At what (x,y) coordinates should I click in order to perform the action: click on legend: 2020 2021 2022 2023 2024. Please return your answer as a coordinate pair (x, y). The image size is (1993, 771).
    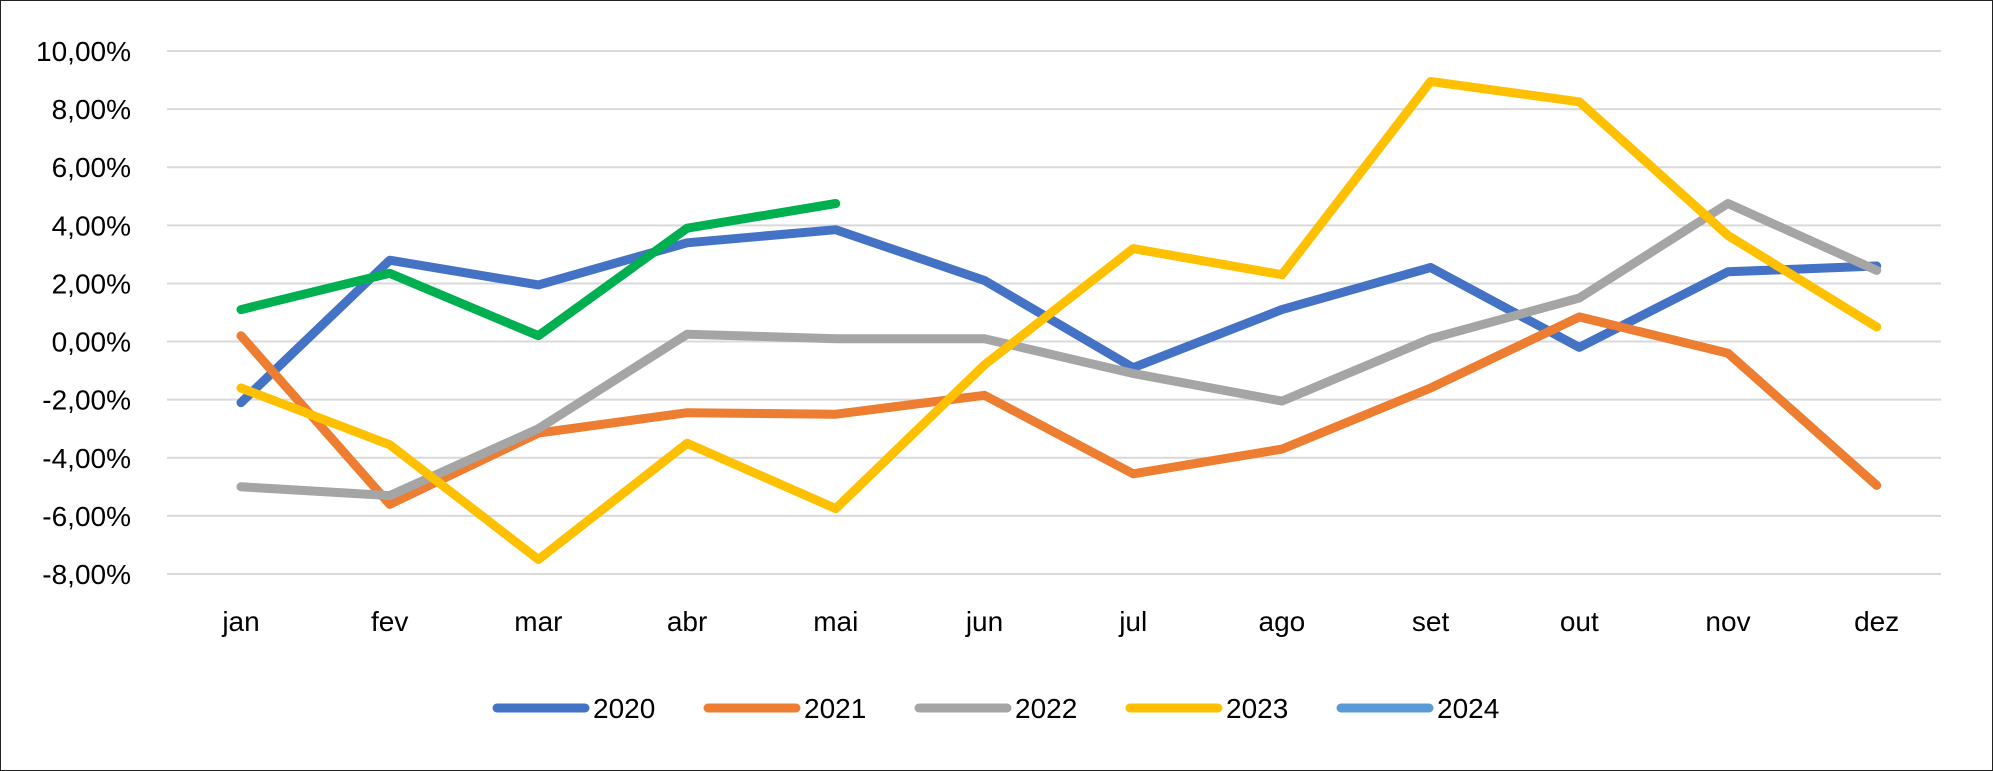
    Looking at the image, I should click on (995, 708).